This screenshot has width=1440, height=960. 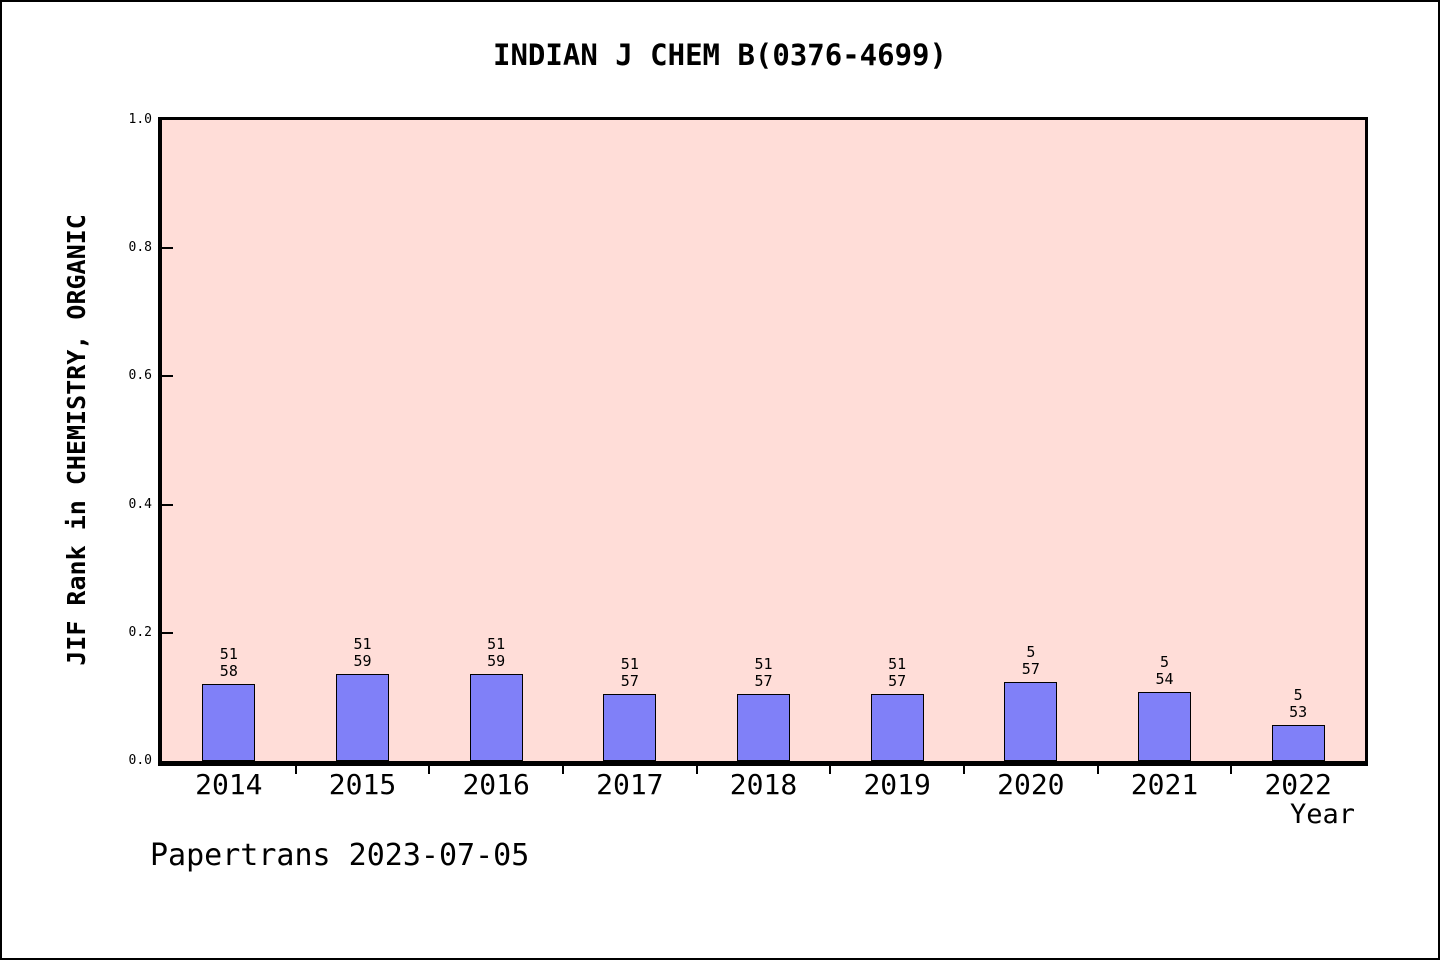 I want to click on bar-2015, so click(x=362, y=717).